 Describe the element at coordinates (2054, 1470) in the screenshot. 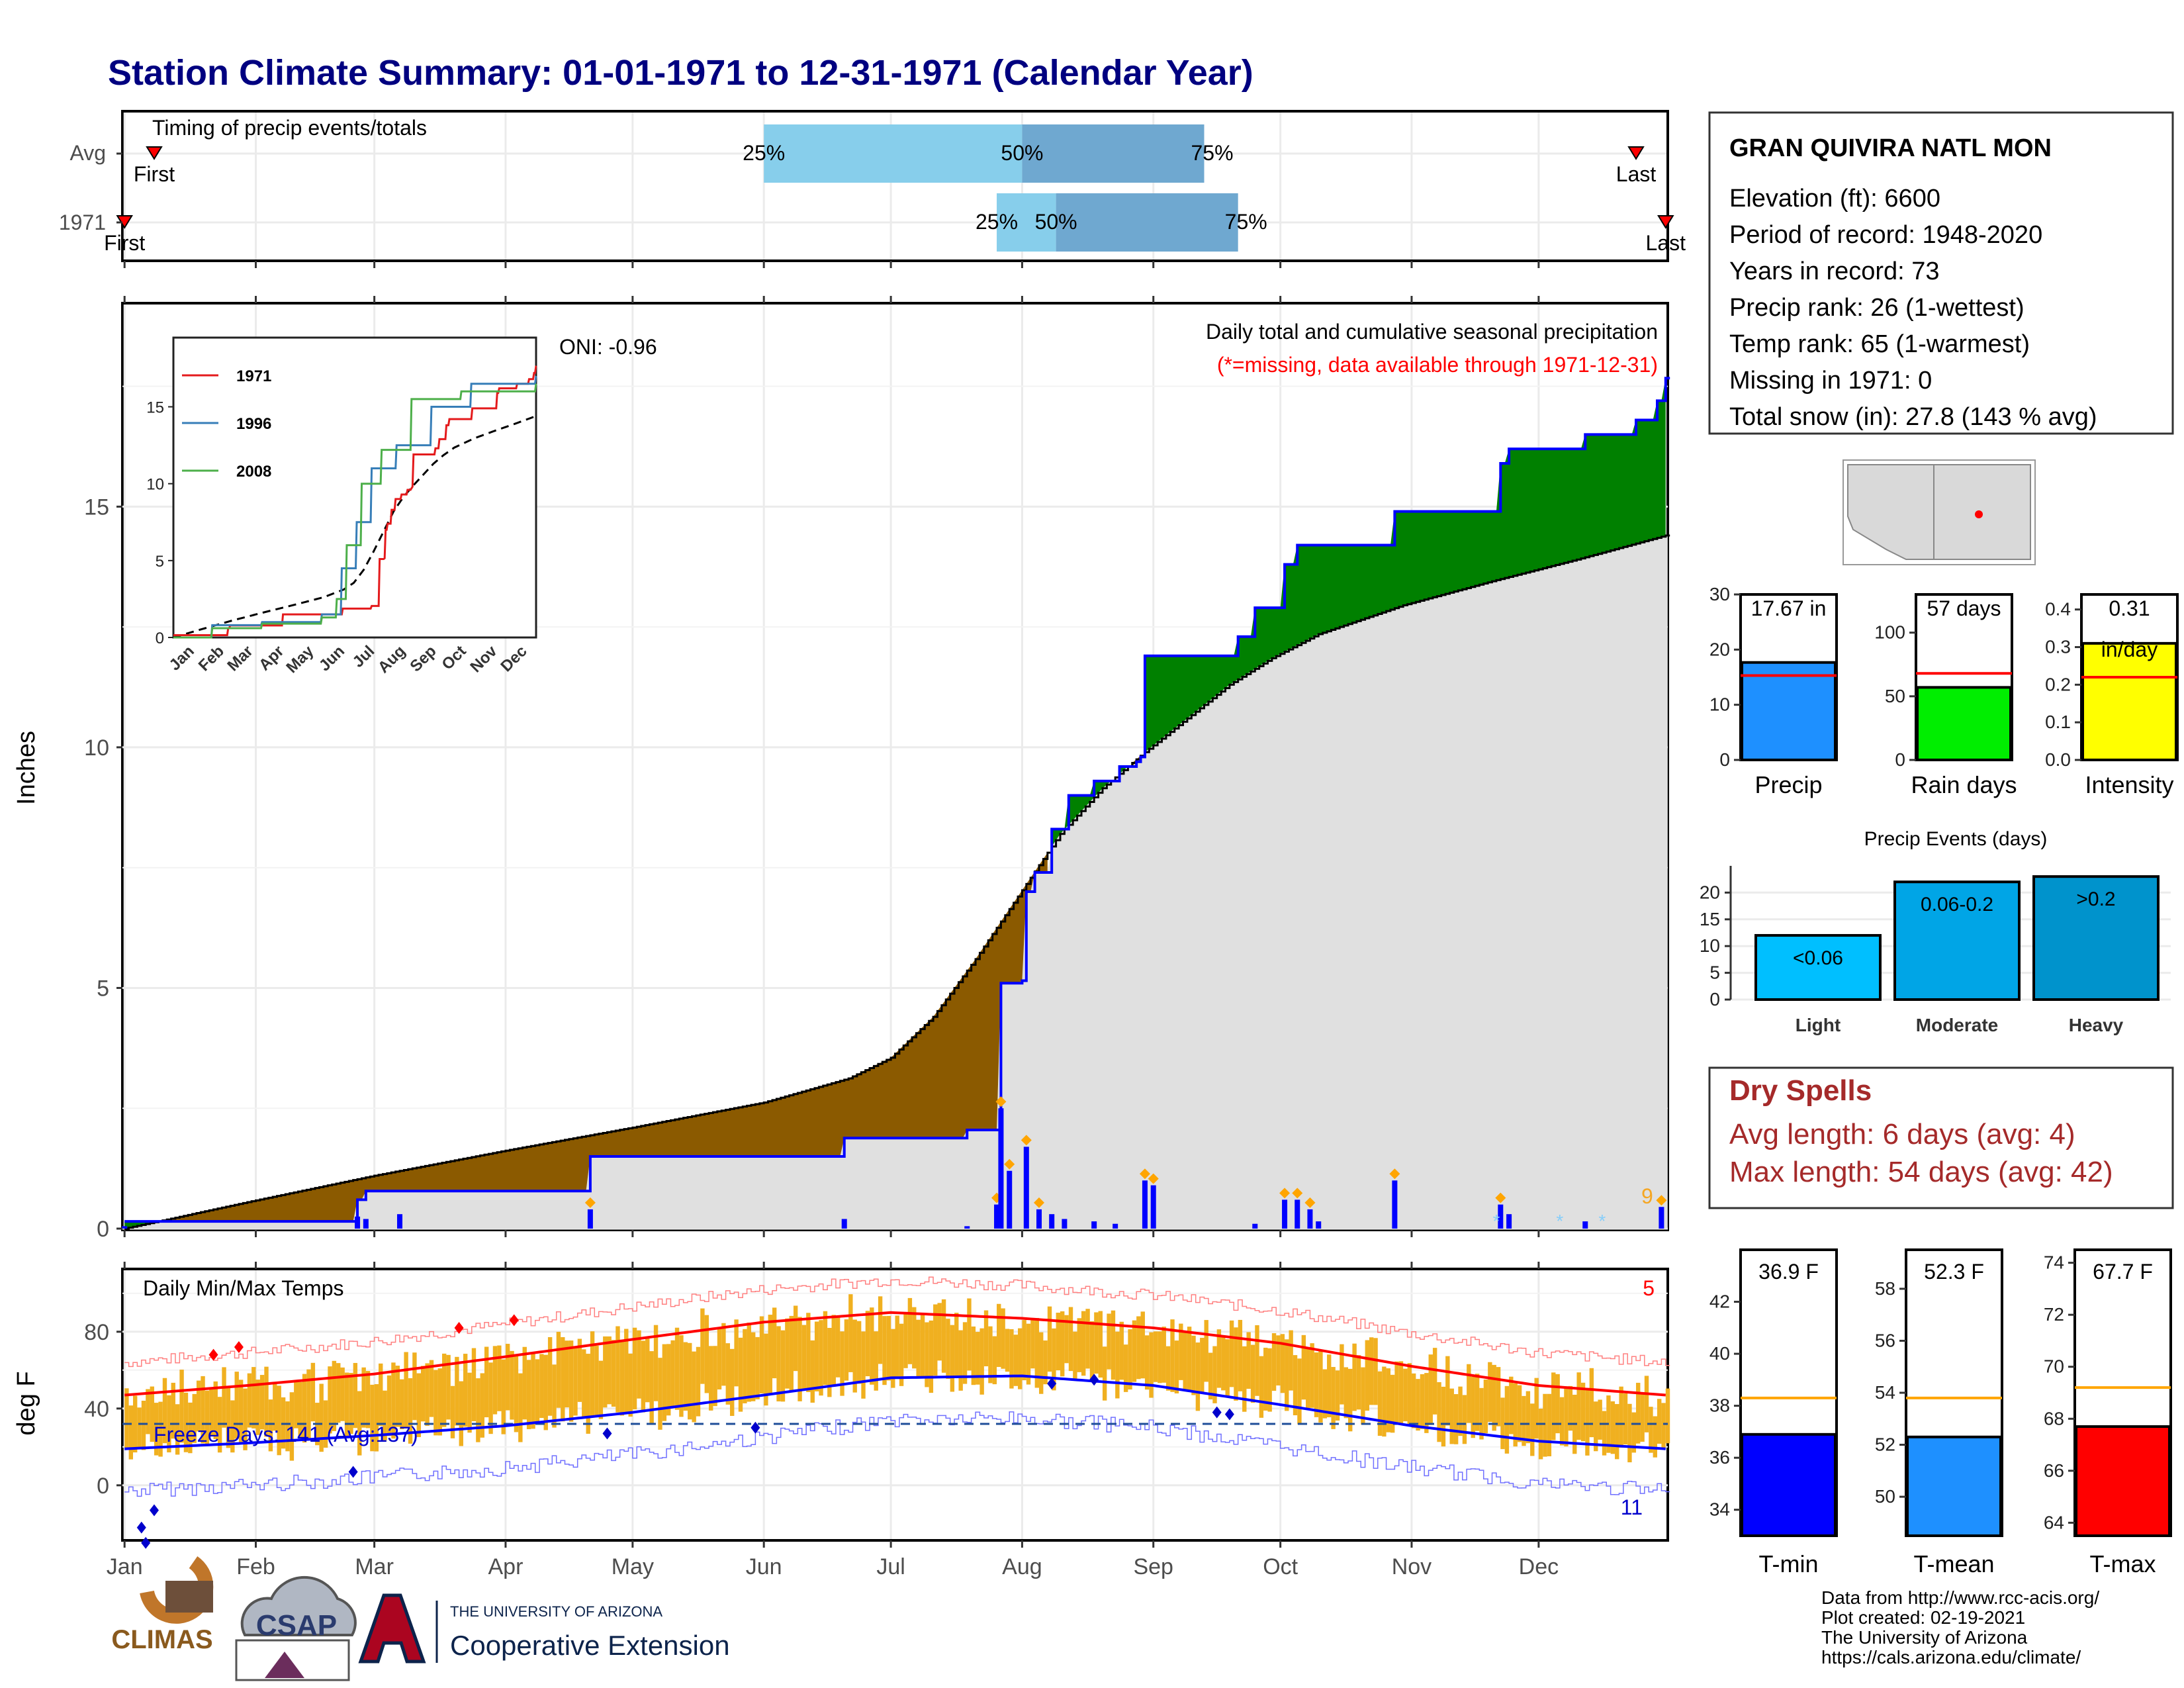

I see `temp-bar-tick-label: 66` at that location.